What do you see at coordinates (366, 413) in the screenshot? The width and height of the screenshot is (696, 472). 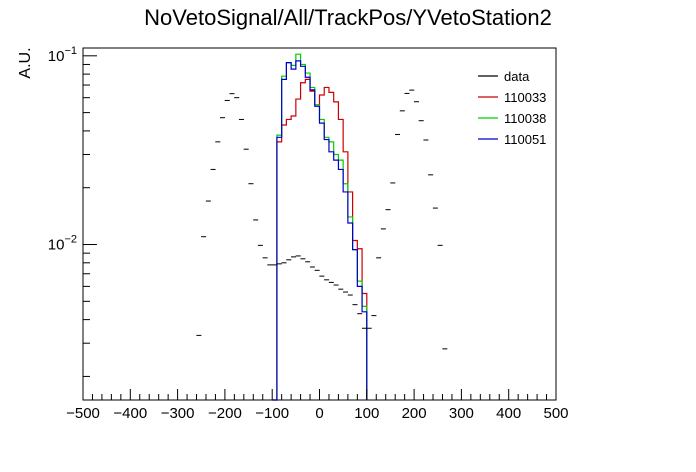 I see `x-tick-label: 100` at bounding box center [366, 413].